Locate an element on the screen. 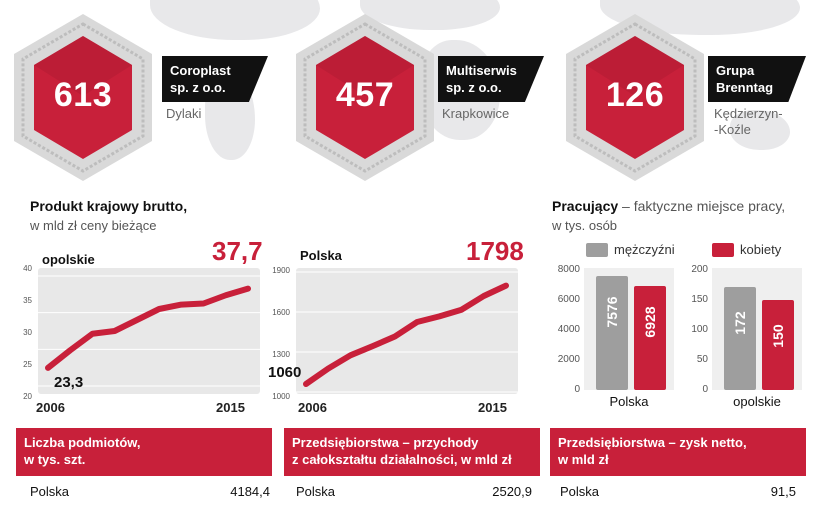 This screenshot has height=510, width=816. company-location: Krapkowice is located at coordinates (475, 114).